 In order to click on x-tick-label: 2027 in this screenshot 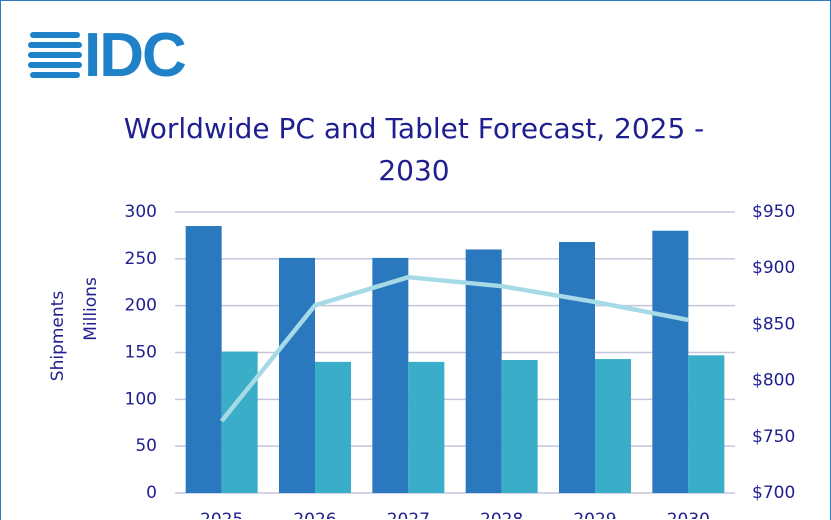, I will do `click(408, 514)`.